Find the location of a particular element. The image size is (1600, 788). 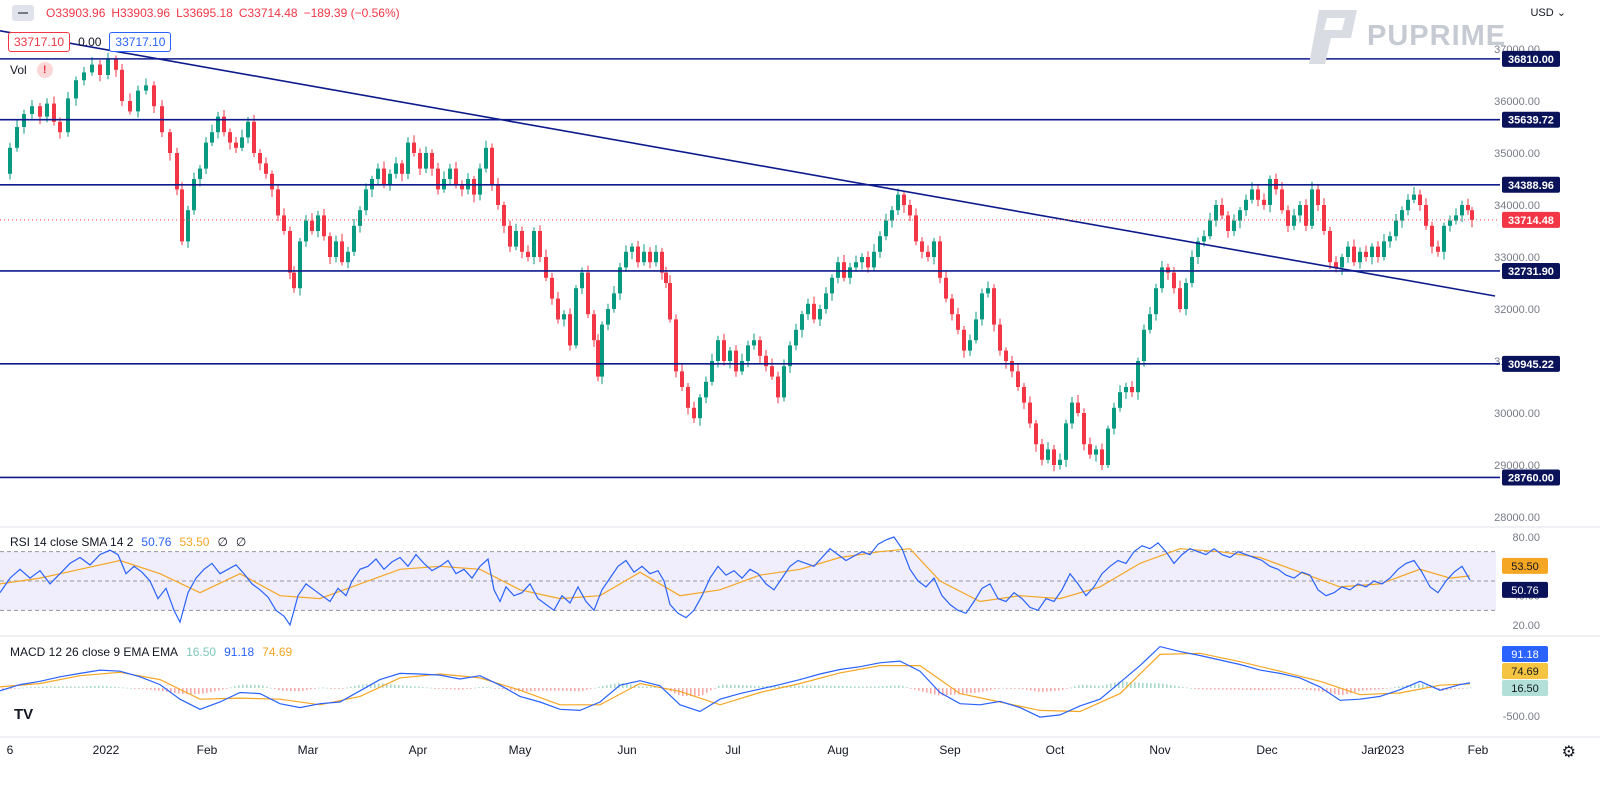

x-tick-label: Jan is located at coordinates (1370, 750).